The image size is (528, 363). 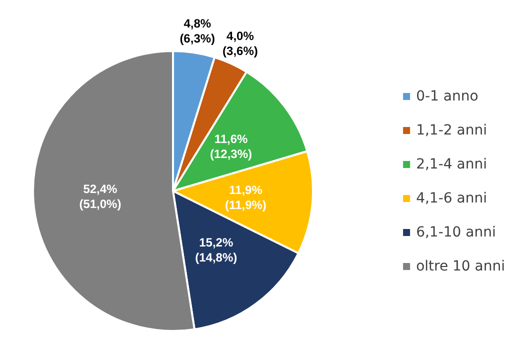 What do you see at coordinates (456, 232) in the screenshot?
I see `legend-label: 6,1-10 anni` at bounding box center [456, 232].